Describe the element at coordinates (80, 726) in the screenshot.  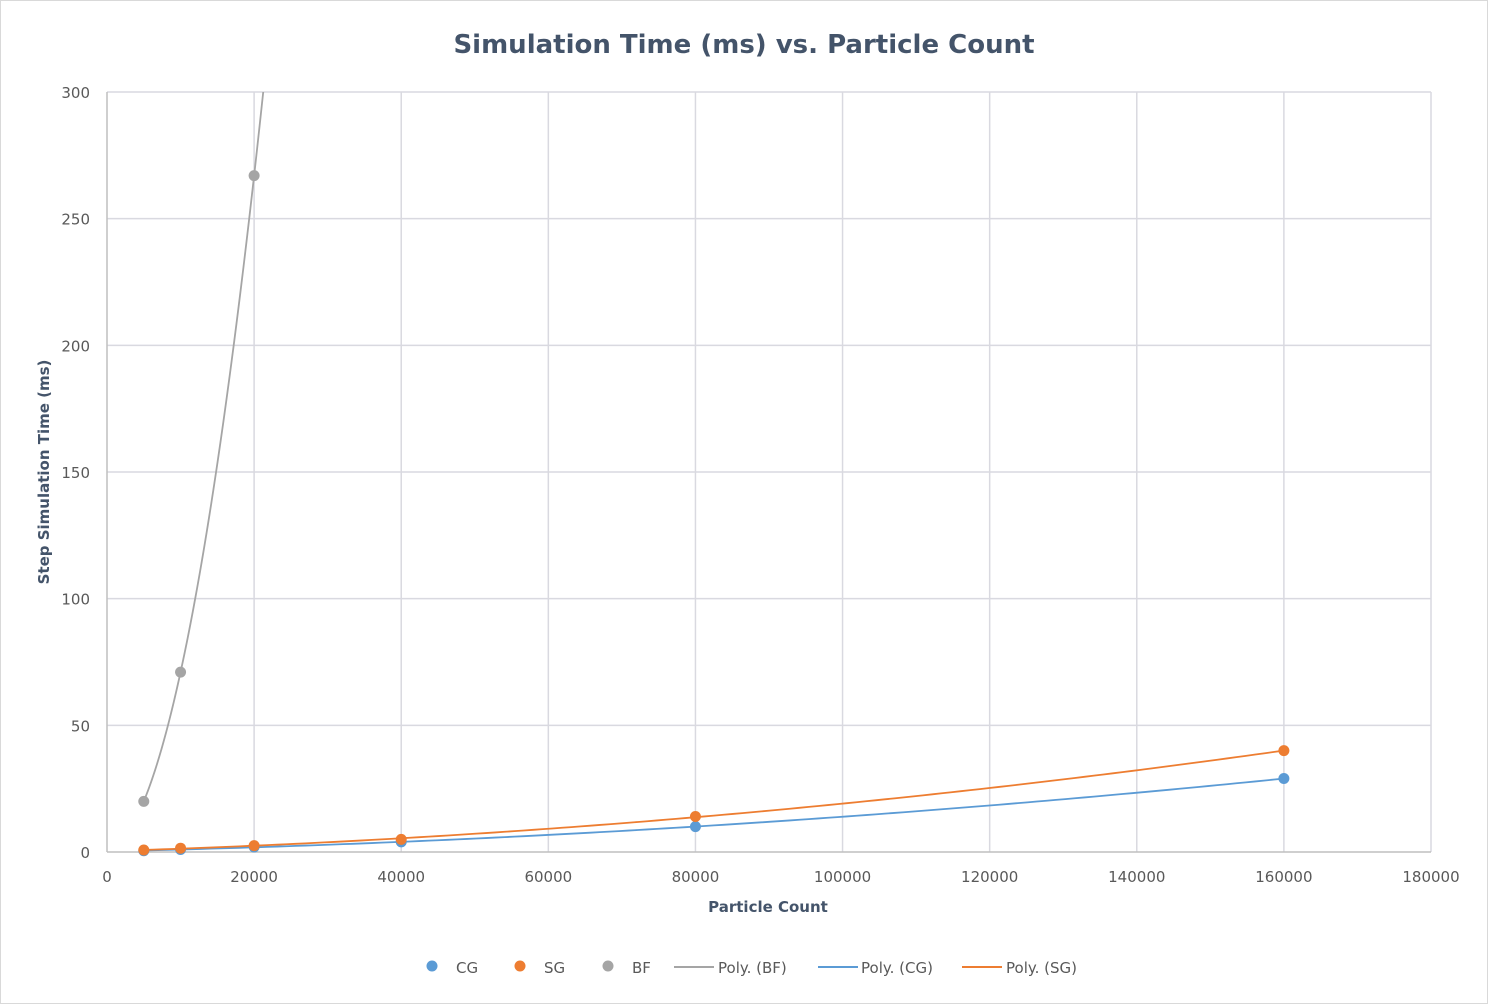
I see `y-tick-label: 50` at that location.